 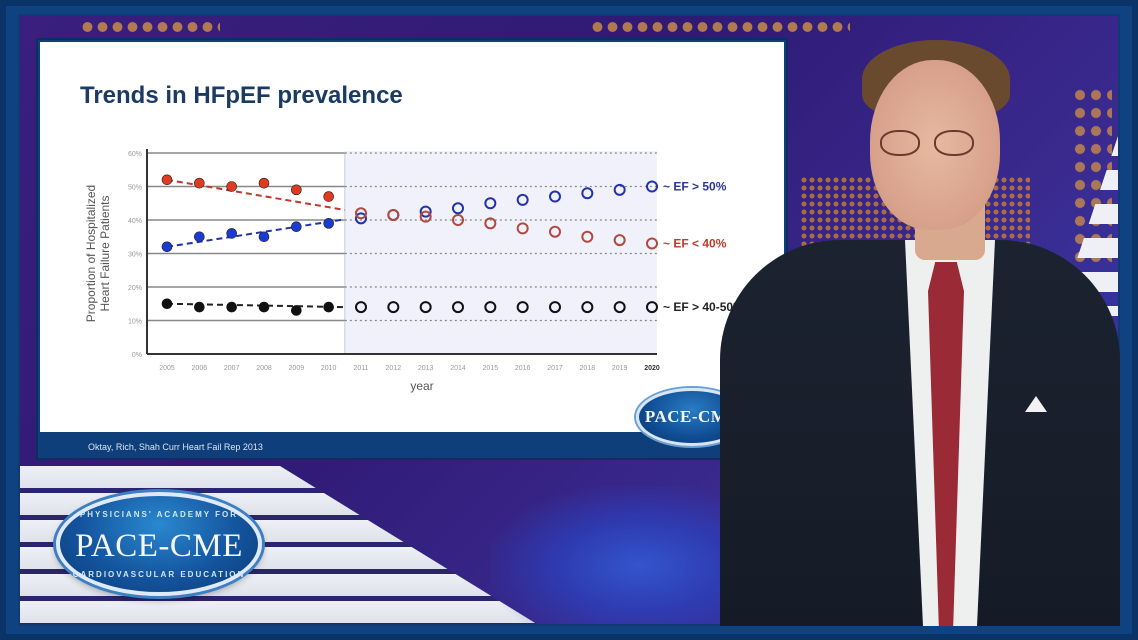 I want to click on x-tick-label: 2005, so click(x=167, y=368).